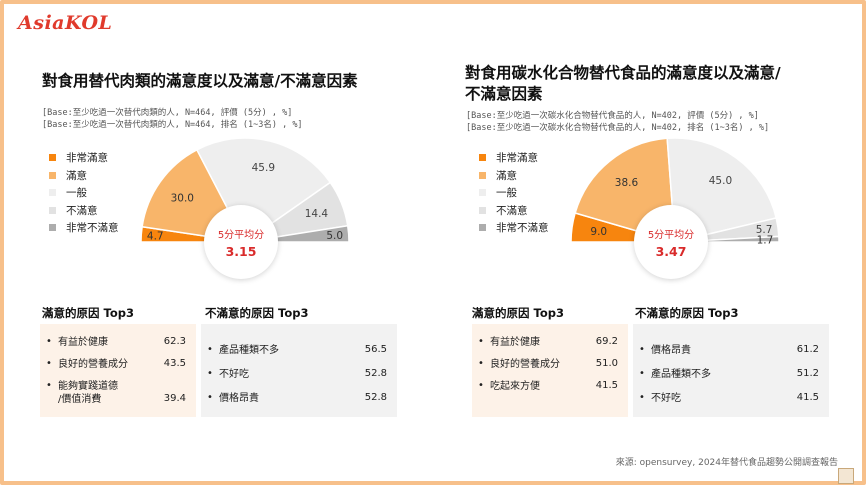  I want to click on document-icon, so click(846, 476).